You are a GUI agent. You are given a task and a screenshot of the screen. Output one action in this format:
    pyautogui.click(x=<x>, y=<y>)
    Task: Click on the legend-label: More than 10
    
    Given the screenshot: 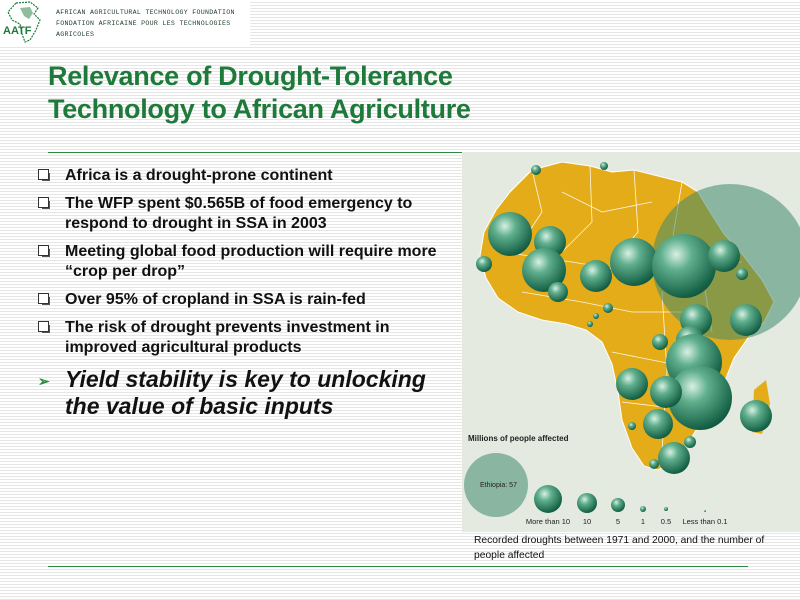 What is the action you would take?
    pyautogui.click(x=548, y=521)
    